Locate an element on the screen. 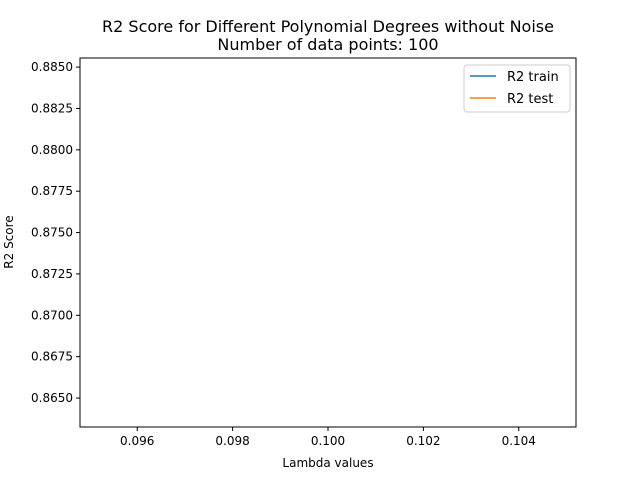 The height and width of the screenshot is (480, 640). x-tick-label: 0.102 is located at coordinates (423, 441).